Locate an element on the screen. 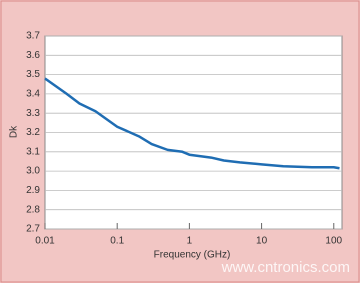 Image resolution: width=360 pixels, height=283 pixels. x-tick-label: 0.1 is located at coordinates (117, 241).